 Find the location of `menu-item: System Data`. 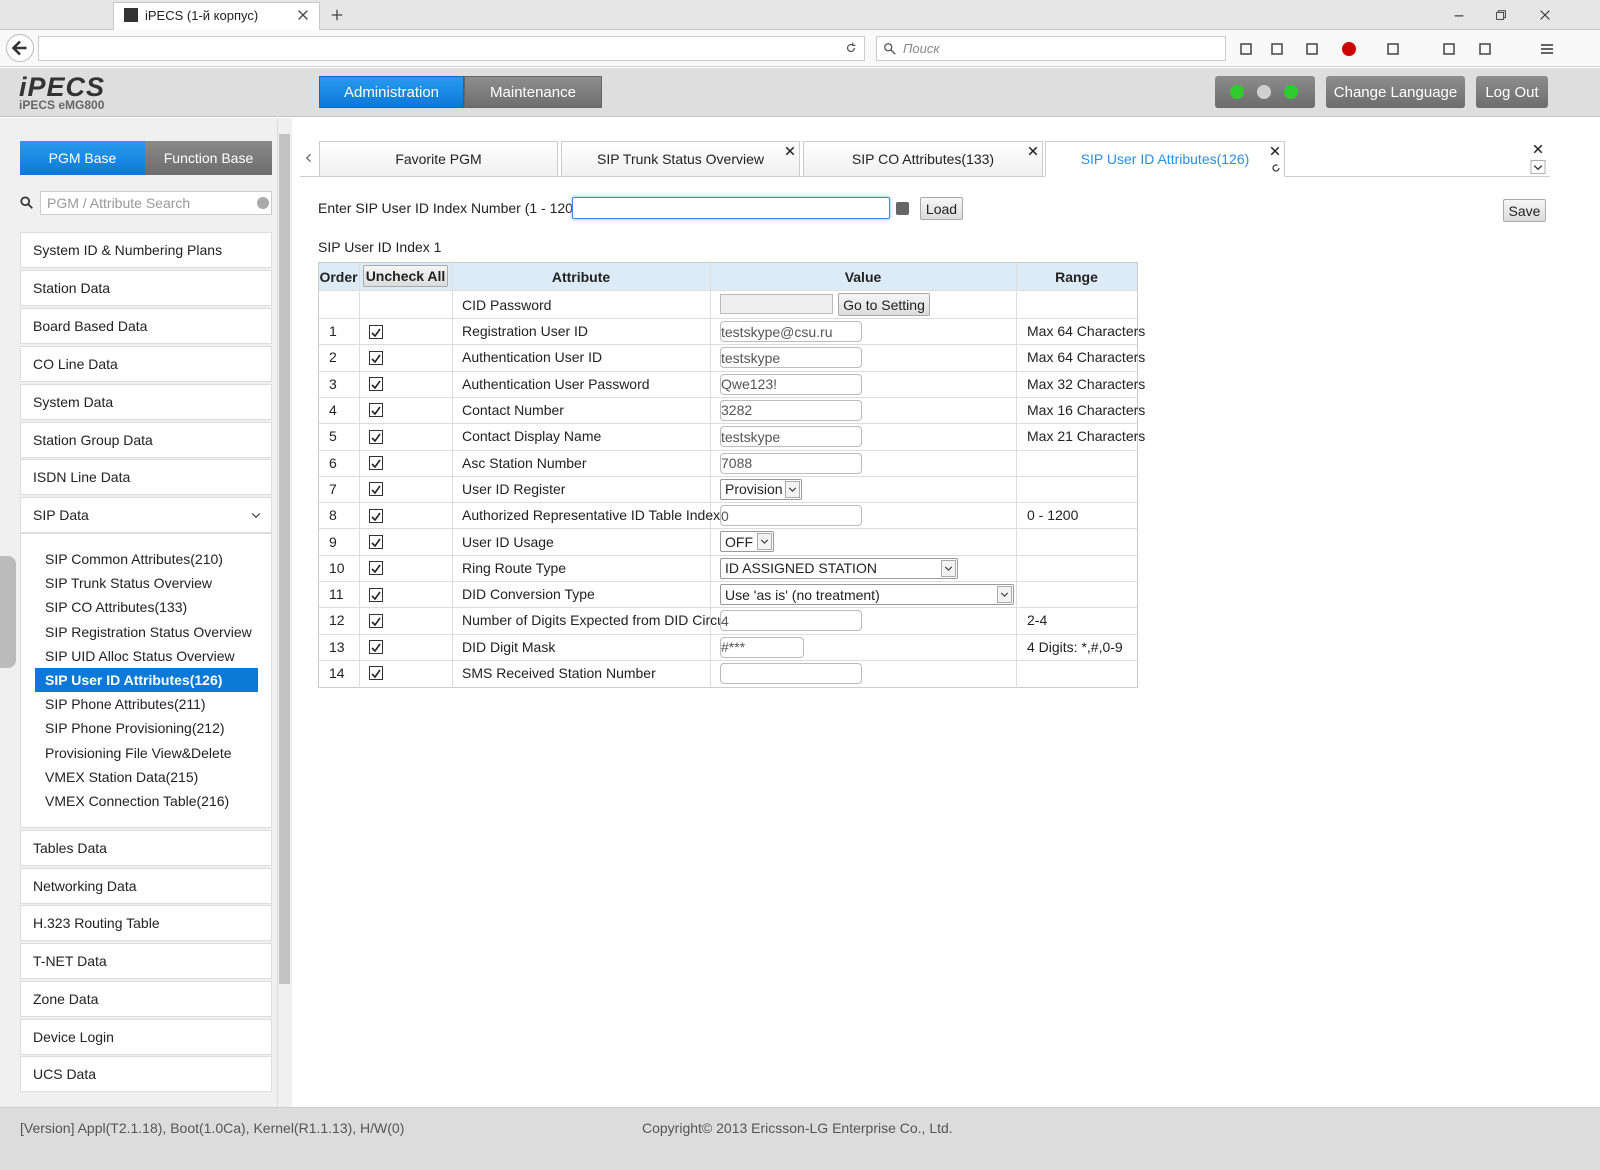

menu-item: System Data is located at coordinates (146, 401).